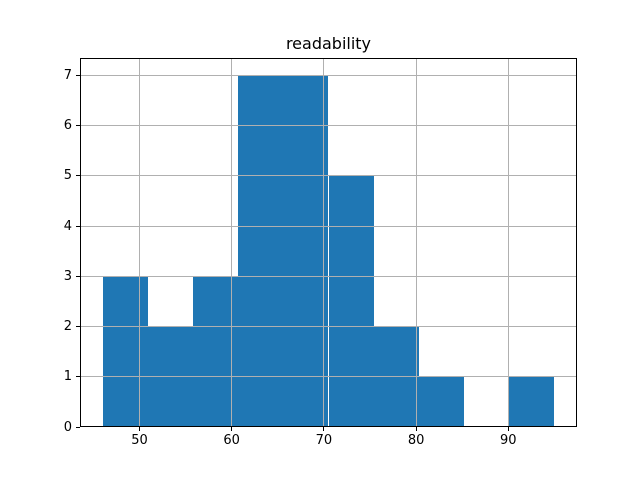  What do you see at coordinates (67, 76) in the screenshot?
I see `y-tick-label: 7` at bounding box center [67, 76].